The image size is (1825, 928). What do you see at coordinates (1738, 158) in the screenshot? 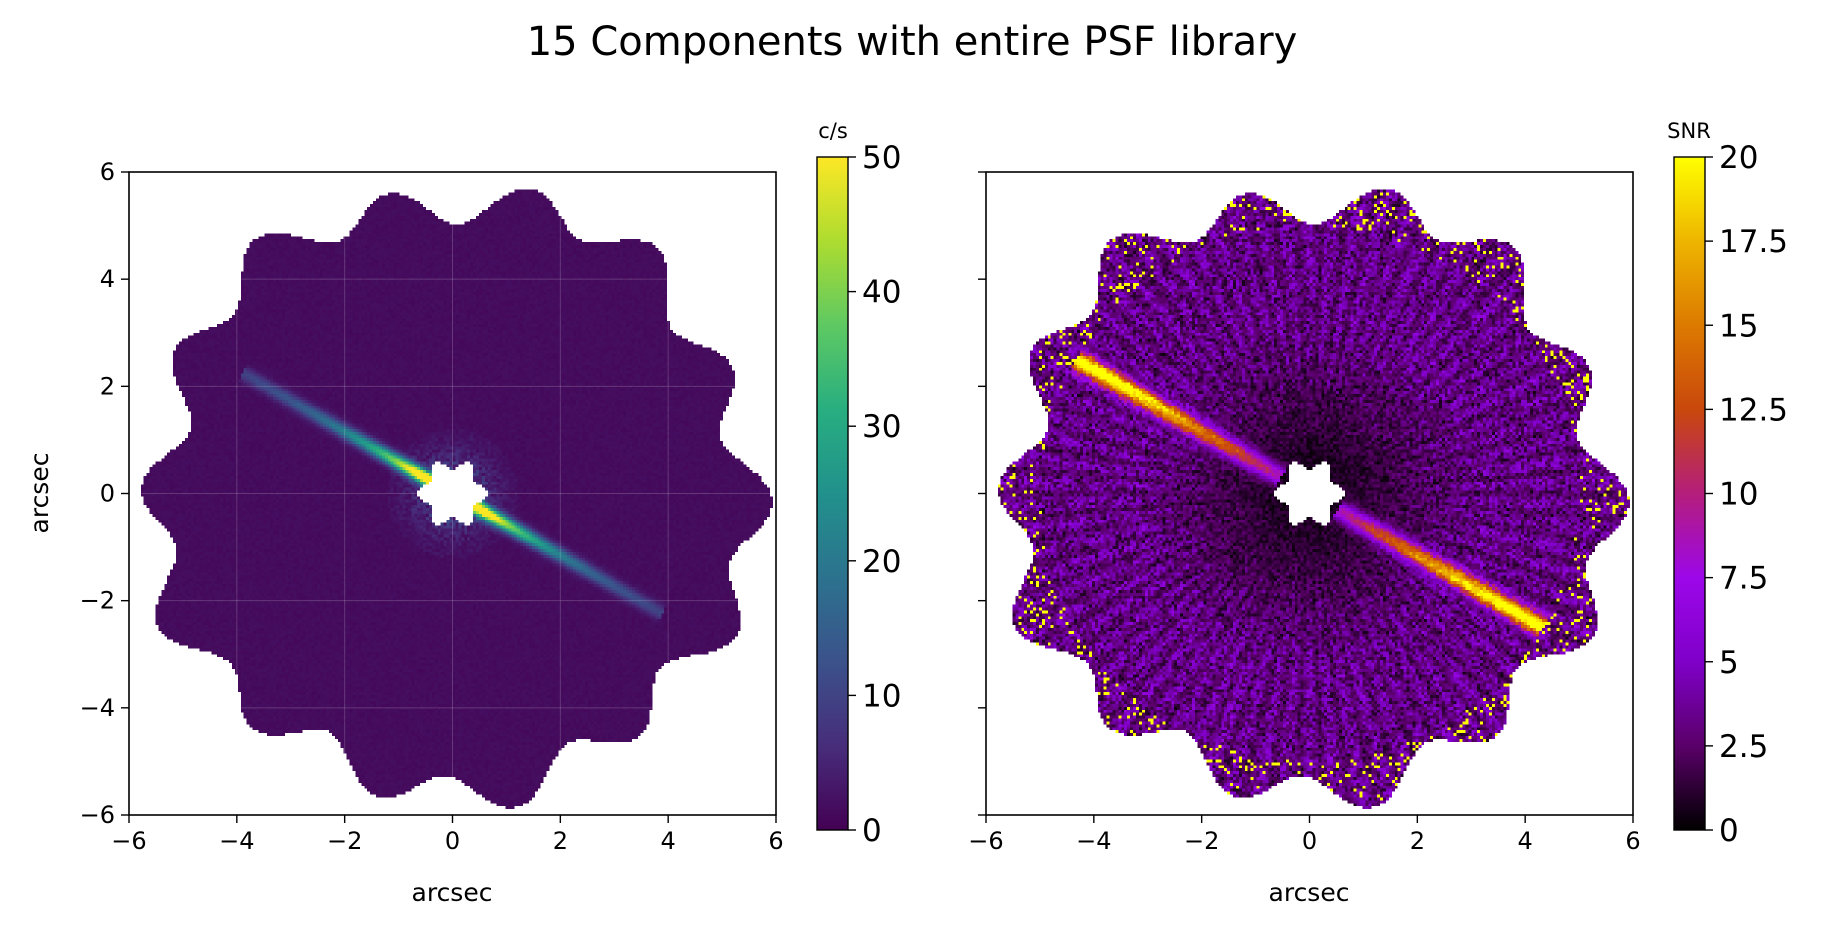
I see `right-colorbar-tick-label: 20` at bounding box center [1738, 158].